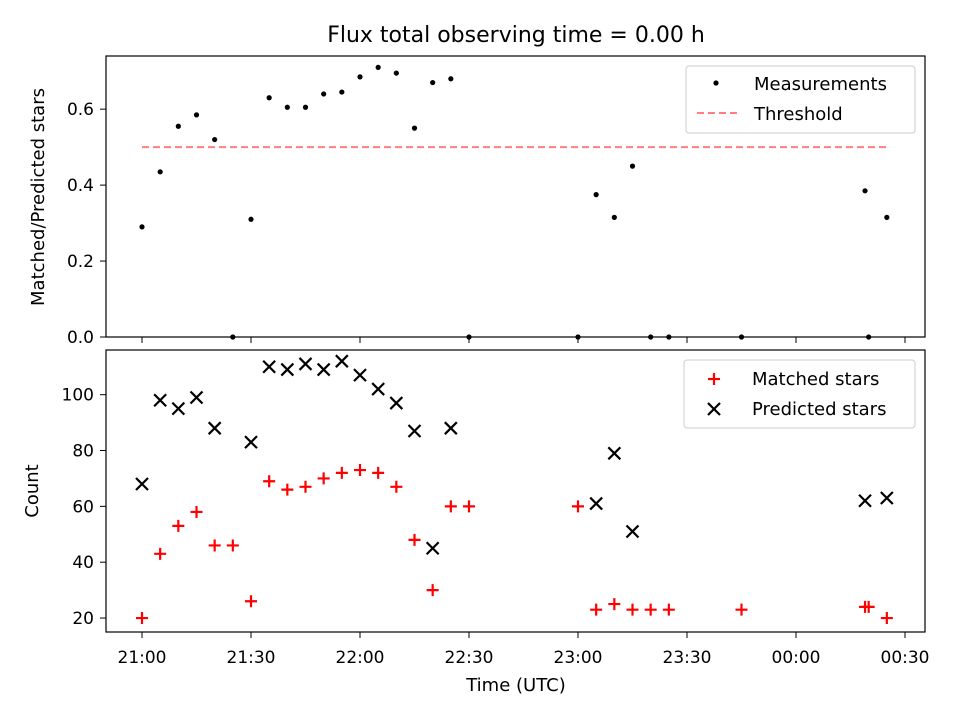 This screenshot has width=960, height=720. I want to click on top-y-tick-label: 0.6, so click(80, 110).